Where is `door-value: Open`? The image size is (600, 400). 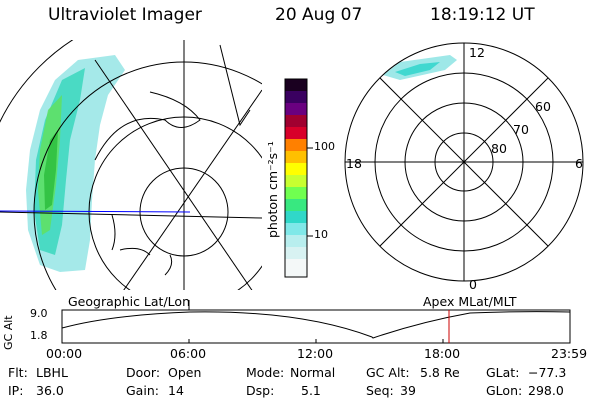 door-value: Open is located at coordinates (185, 372).